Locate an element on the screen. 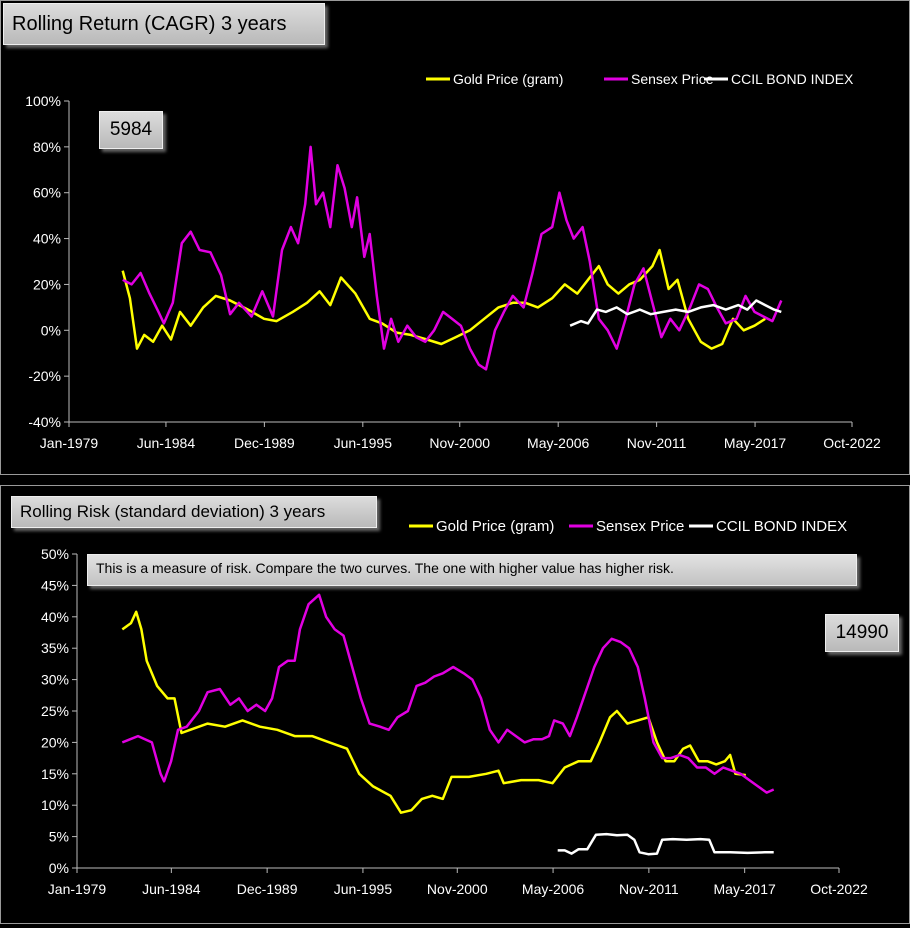 The height and width of the screenshot is (928, 910). y-tick-label: 5% is located at coordinates (59, 837).